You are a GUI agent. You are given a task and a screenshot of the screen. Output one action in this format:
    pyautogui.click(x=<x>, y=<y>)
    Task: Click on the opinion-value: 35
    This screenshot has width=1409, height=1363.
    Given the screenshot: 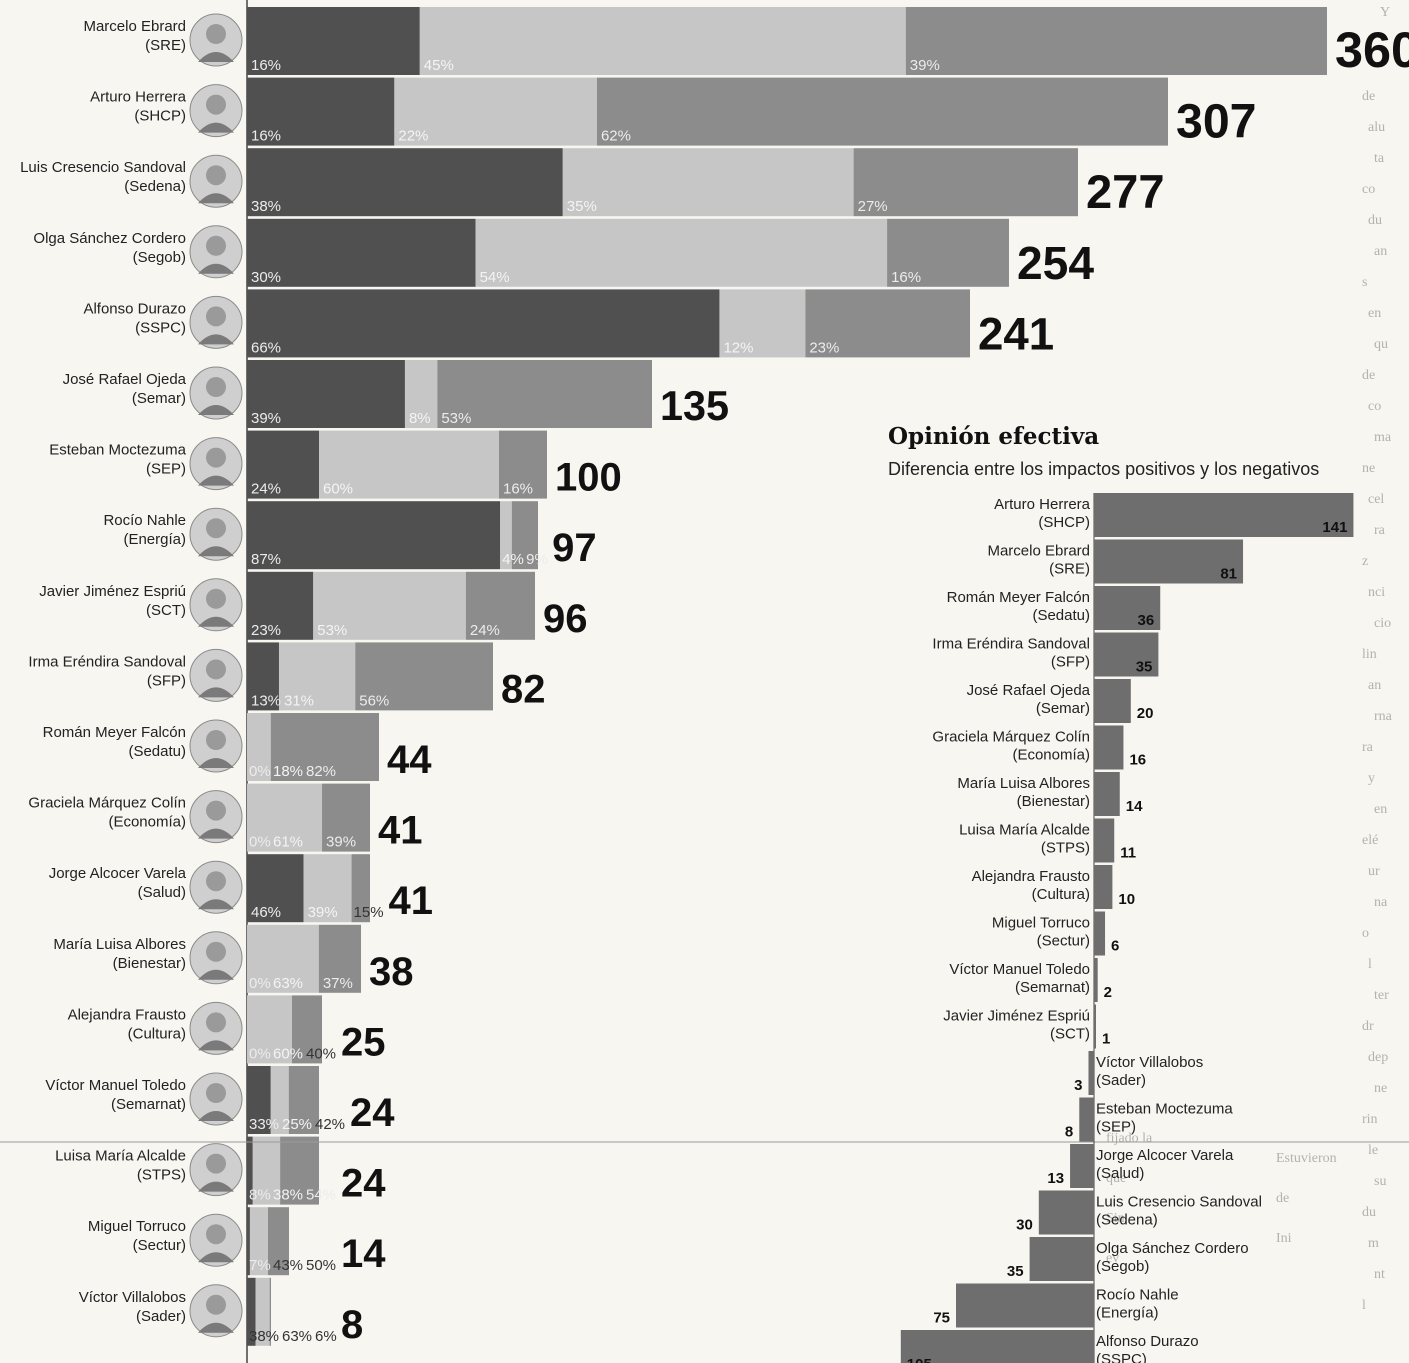 What is the action you would take?
    pyautogui.click(x=1015, y=1271)
    